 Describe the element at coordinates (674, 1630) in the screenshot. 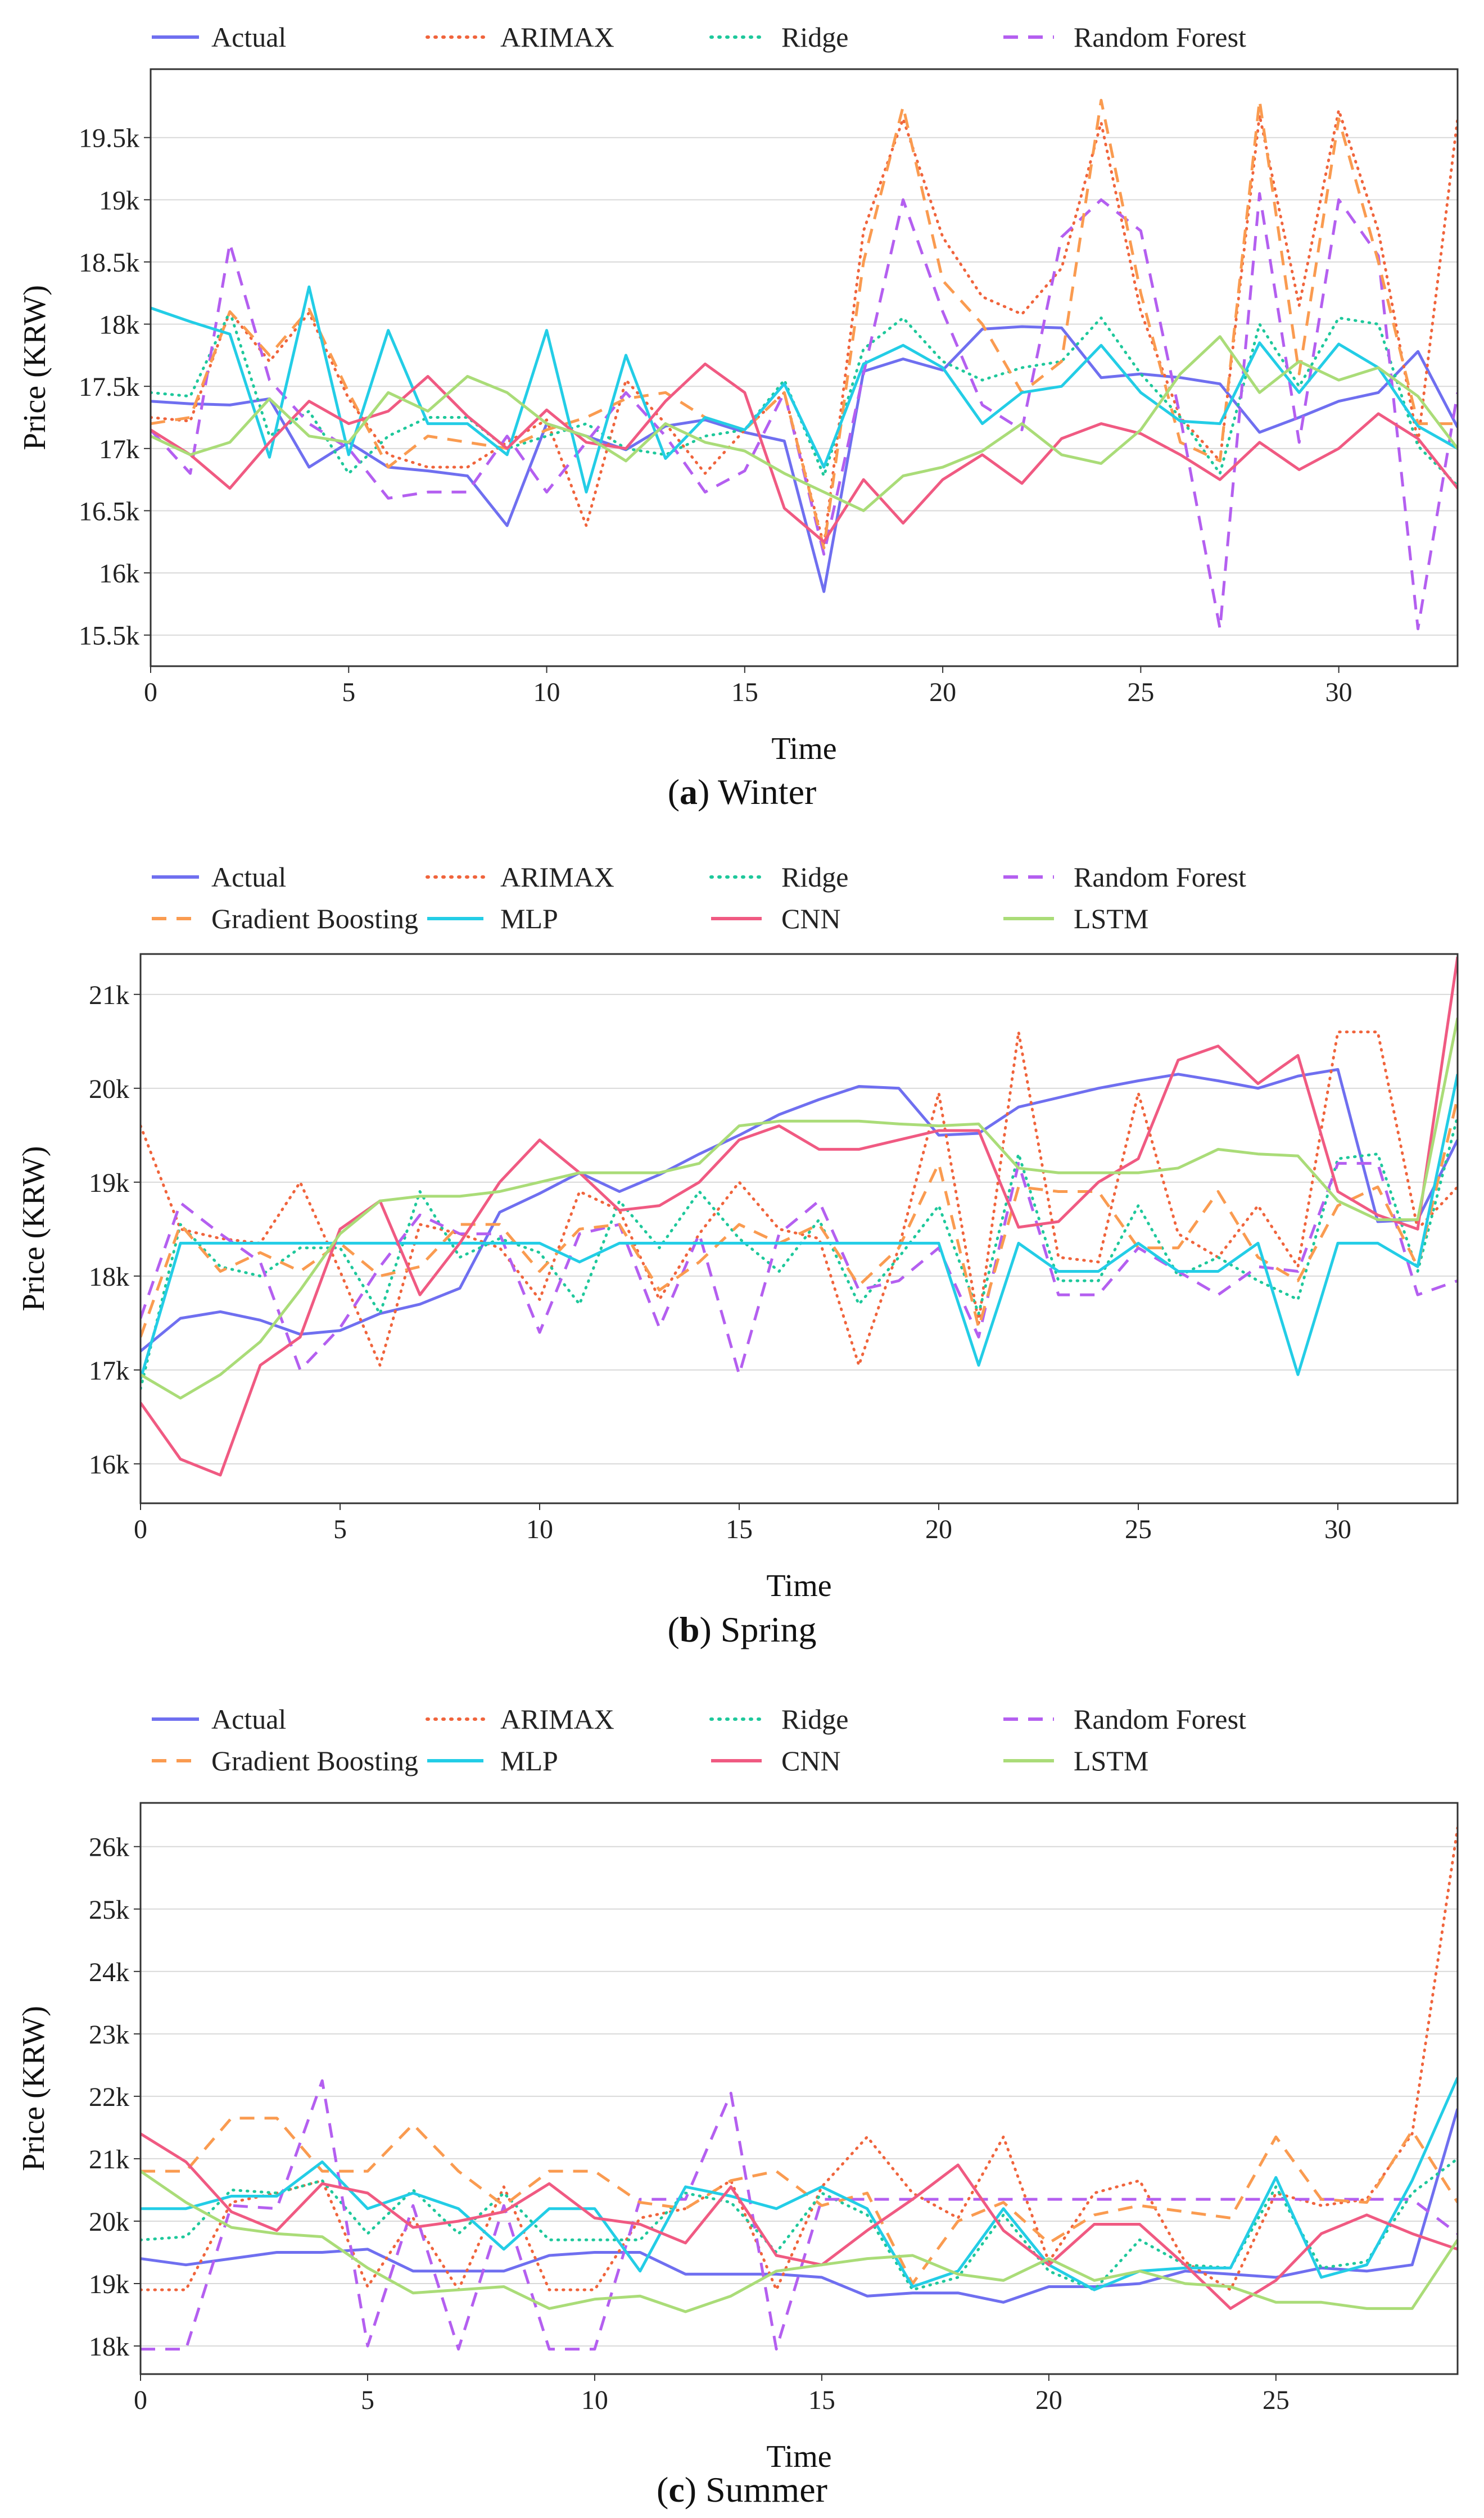

I see `panel-caption-open: (` at that location.